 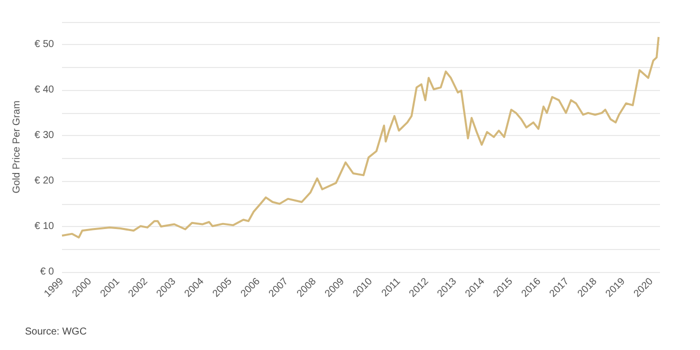 I want to click on y-tick-label: € 50, so click(x=44, y=44).